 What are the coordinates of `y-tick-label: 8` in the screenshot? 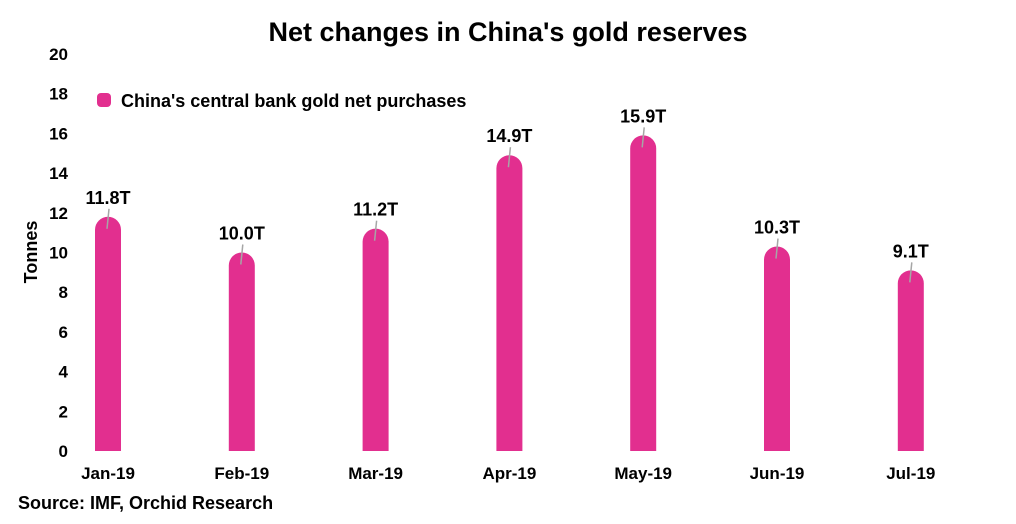 It's located at (63, 292).